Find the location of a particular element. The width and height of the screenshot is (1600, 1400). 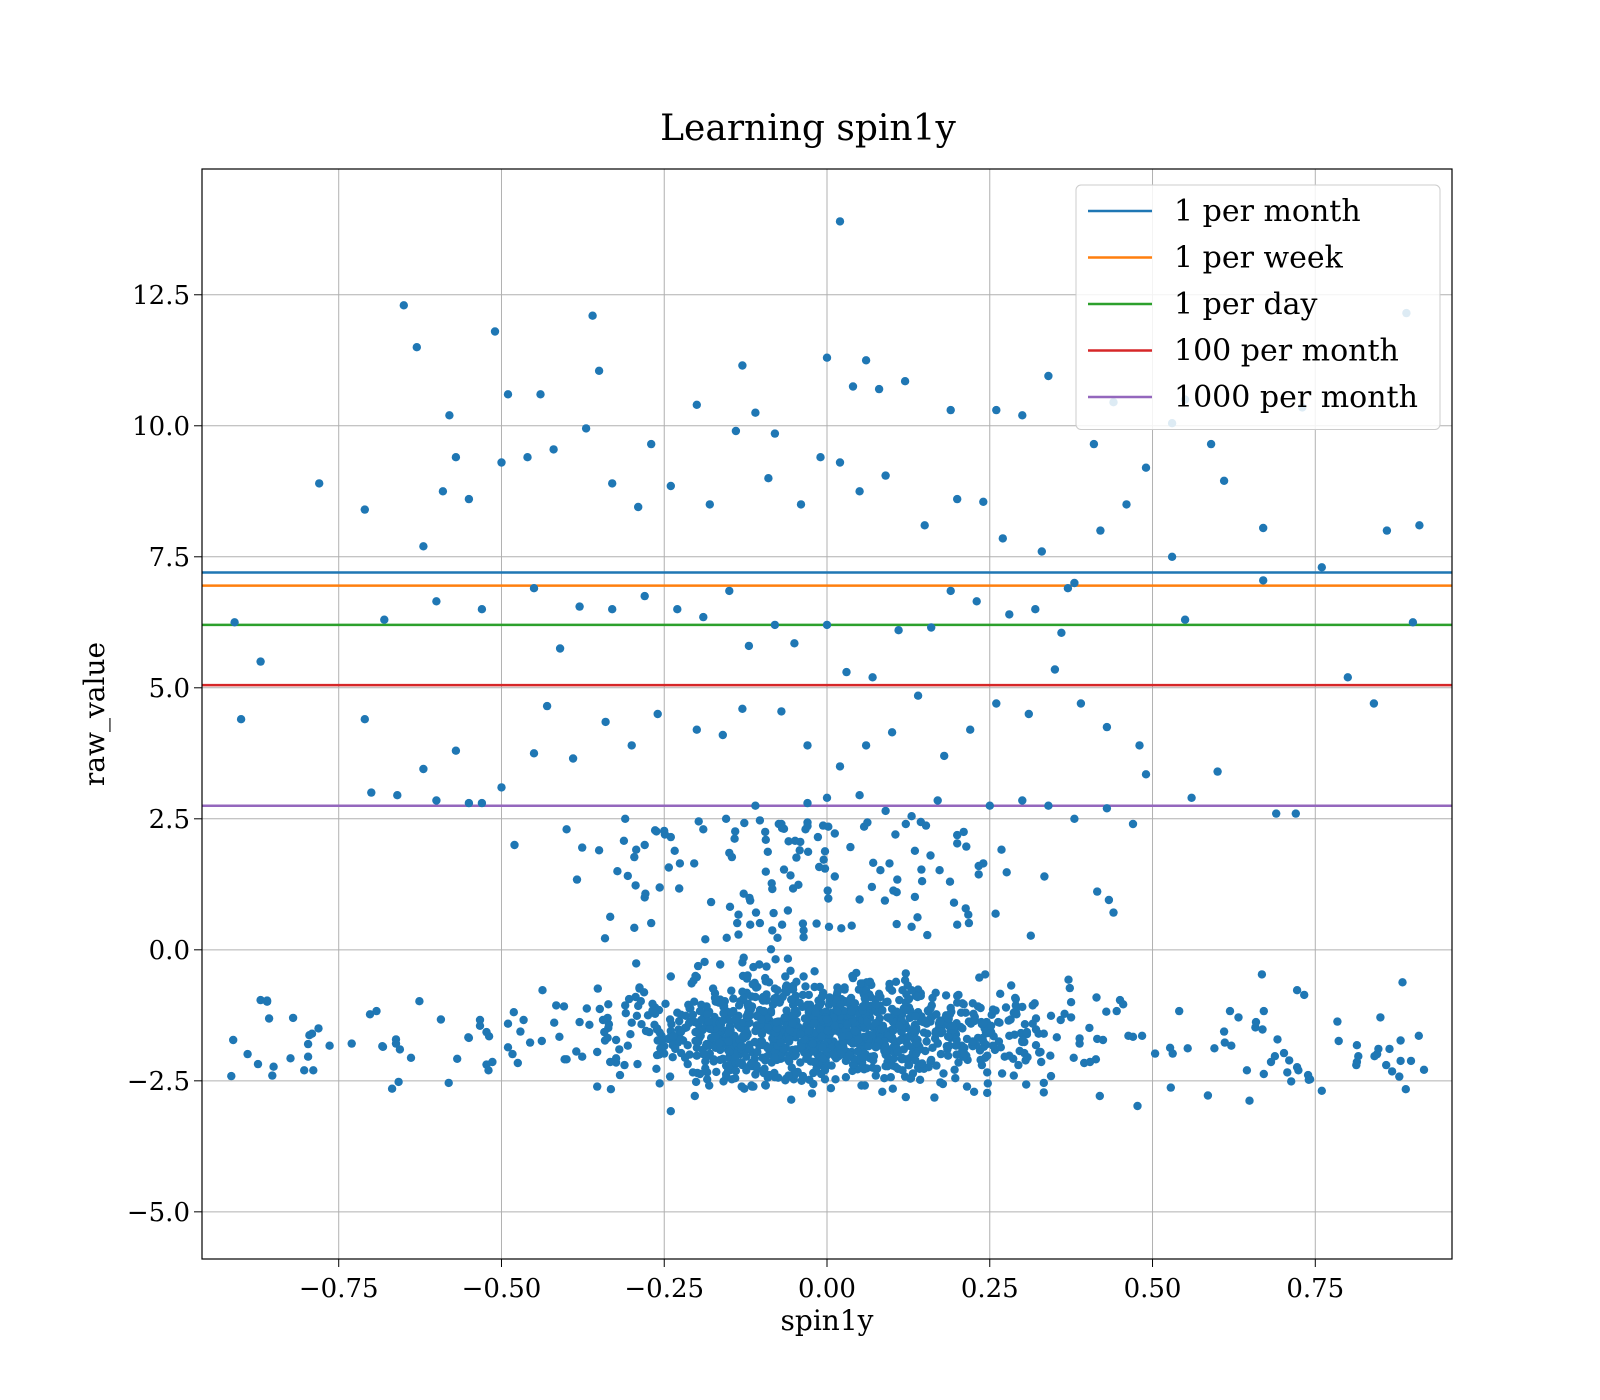

y-tick-label: 2.5 is located at coordinates (169, 820).